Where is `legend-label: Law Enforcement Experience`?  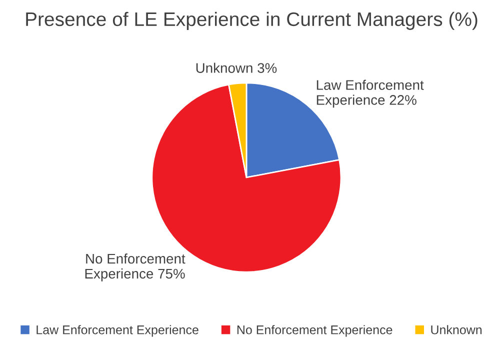
legend-label: Law Enforcement Experience is located at coordinates (117, 331).